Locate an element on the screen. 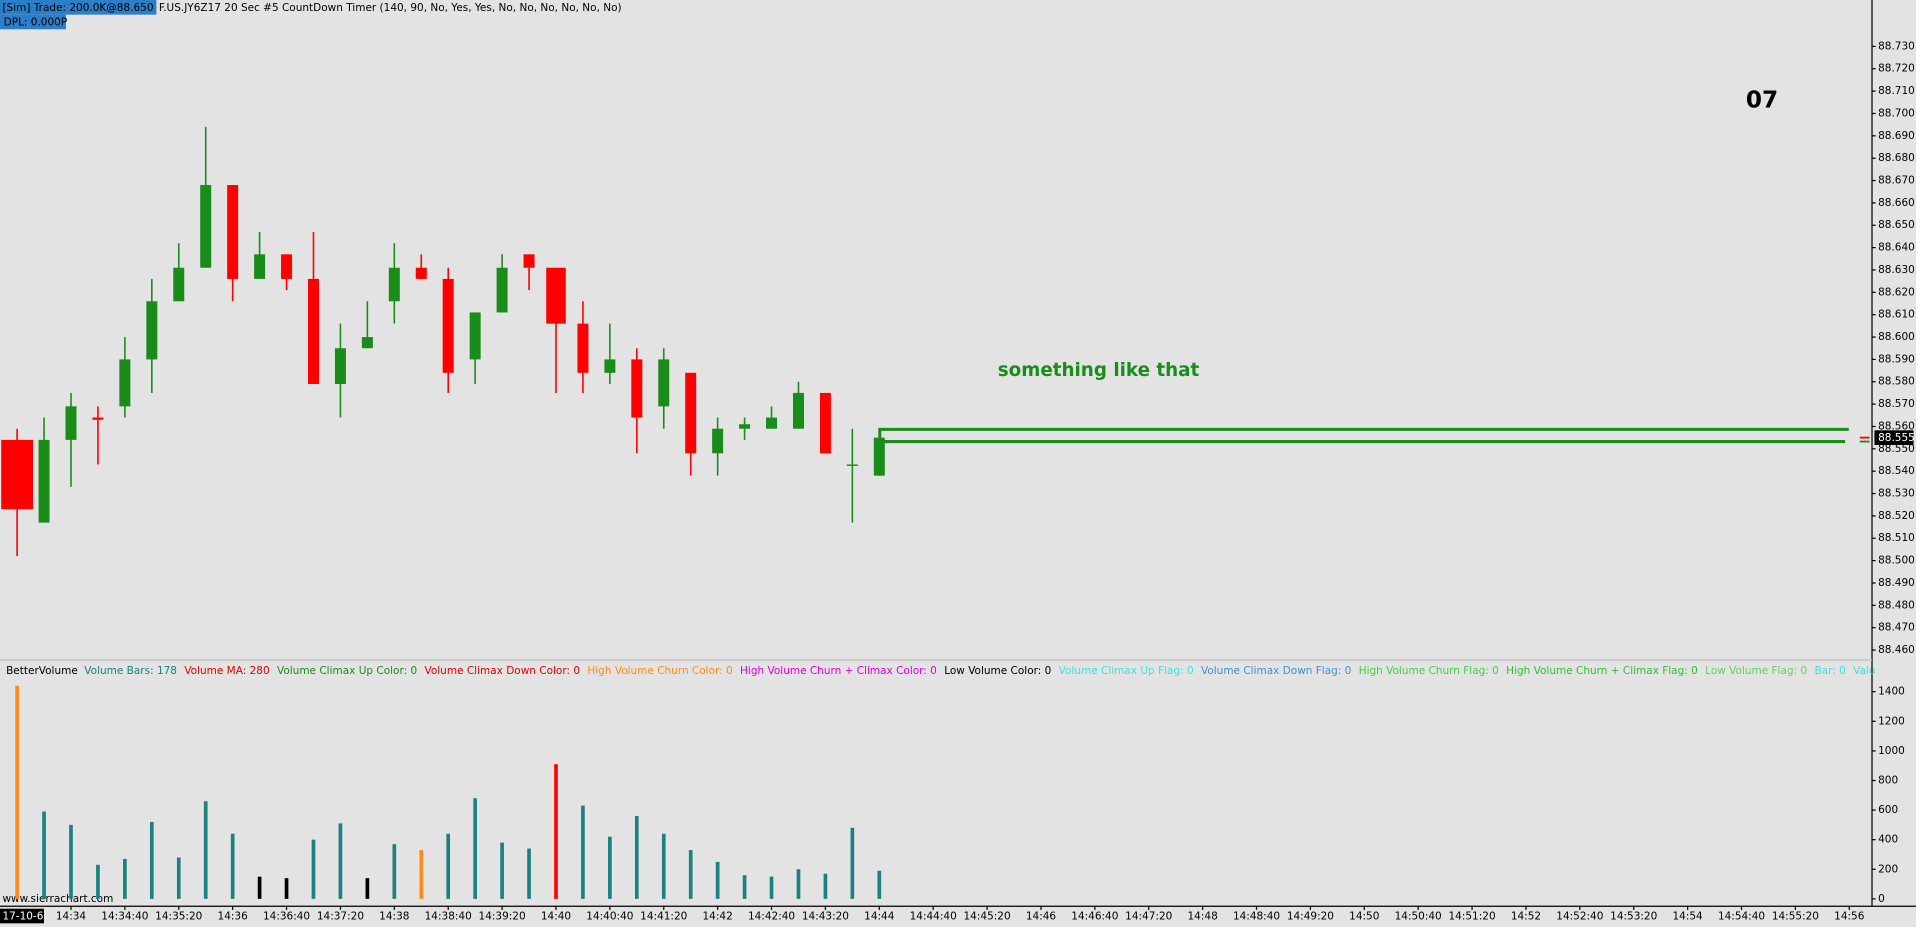  x-tick-label: 14:50 is located at coordinates (1364, 917).